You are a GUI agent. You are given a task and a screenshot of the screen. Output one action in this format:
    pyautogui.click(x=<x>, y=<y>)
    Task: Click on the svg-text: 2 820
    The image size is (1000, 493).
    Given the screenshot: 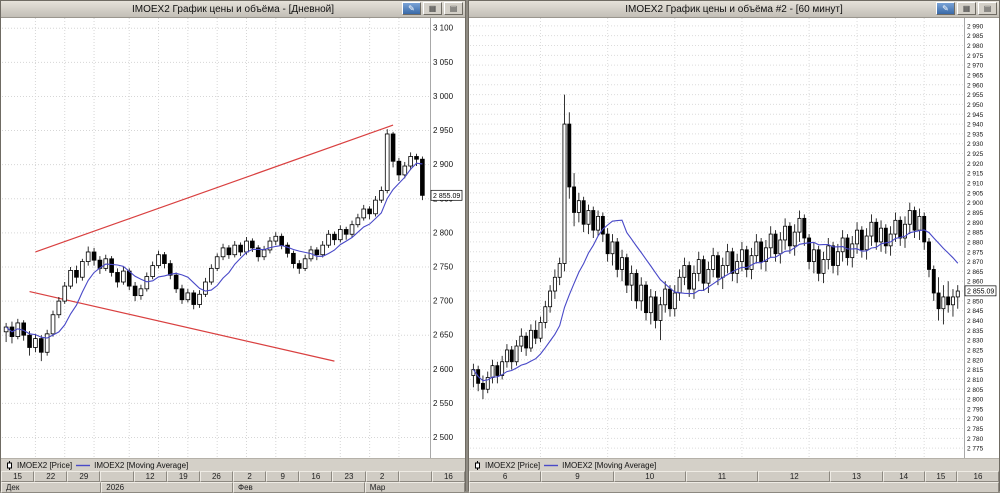 What is the action you would take?
    pyautogui.click(x=975, y=360)
    